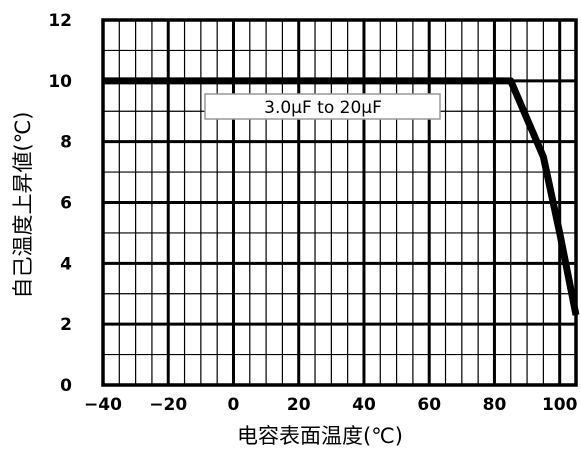  What do you see at coordinates (66, 325) in the screenshot?
I see `y-tick-label: 2` at bounding box center [66, 325].